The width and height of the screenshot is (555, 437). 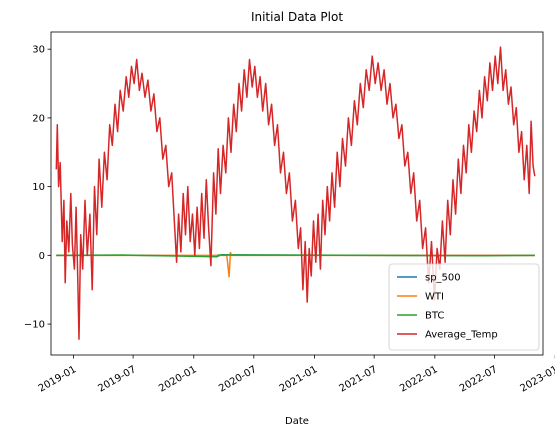 What do you see at coordinates (434, 316) in the screenshot?
I see `legend-label: BTC` at bounding box center [434, 316].